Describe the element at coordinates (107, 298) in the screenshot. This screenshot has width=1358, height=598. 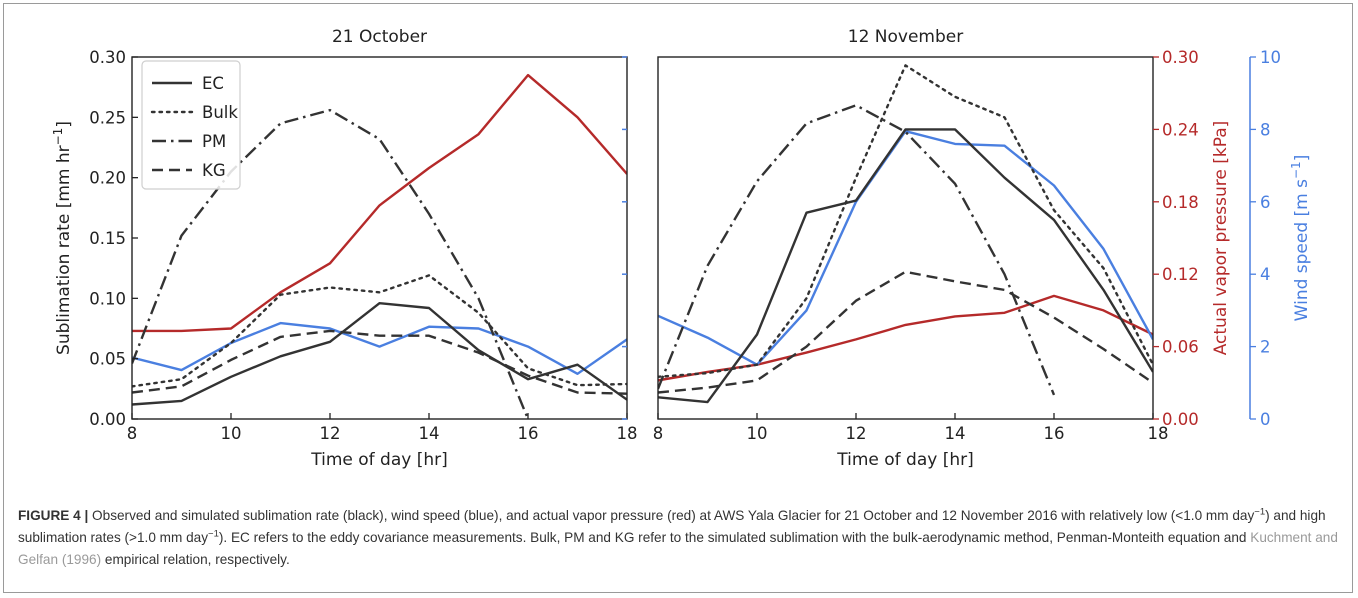
I see `y-tick-label: 0.10` at that location.